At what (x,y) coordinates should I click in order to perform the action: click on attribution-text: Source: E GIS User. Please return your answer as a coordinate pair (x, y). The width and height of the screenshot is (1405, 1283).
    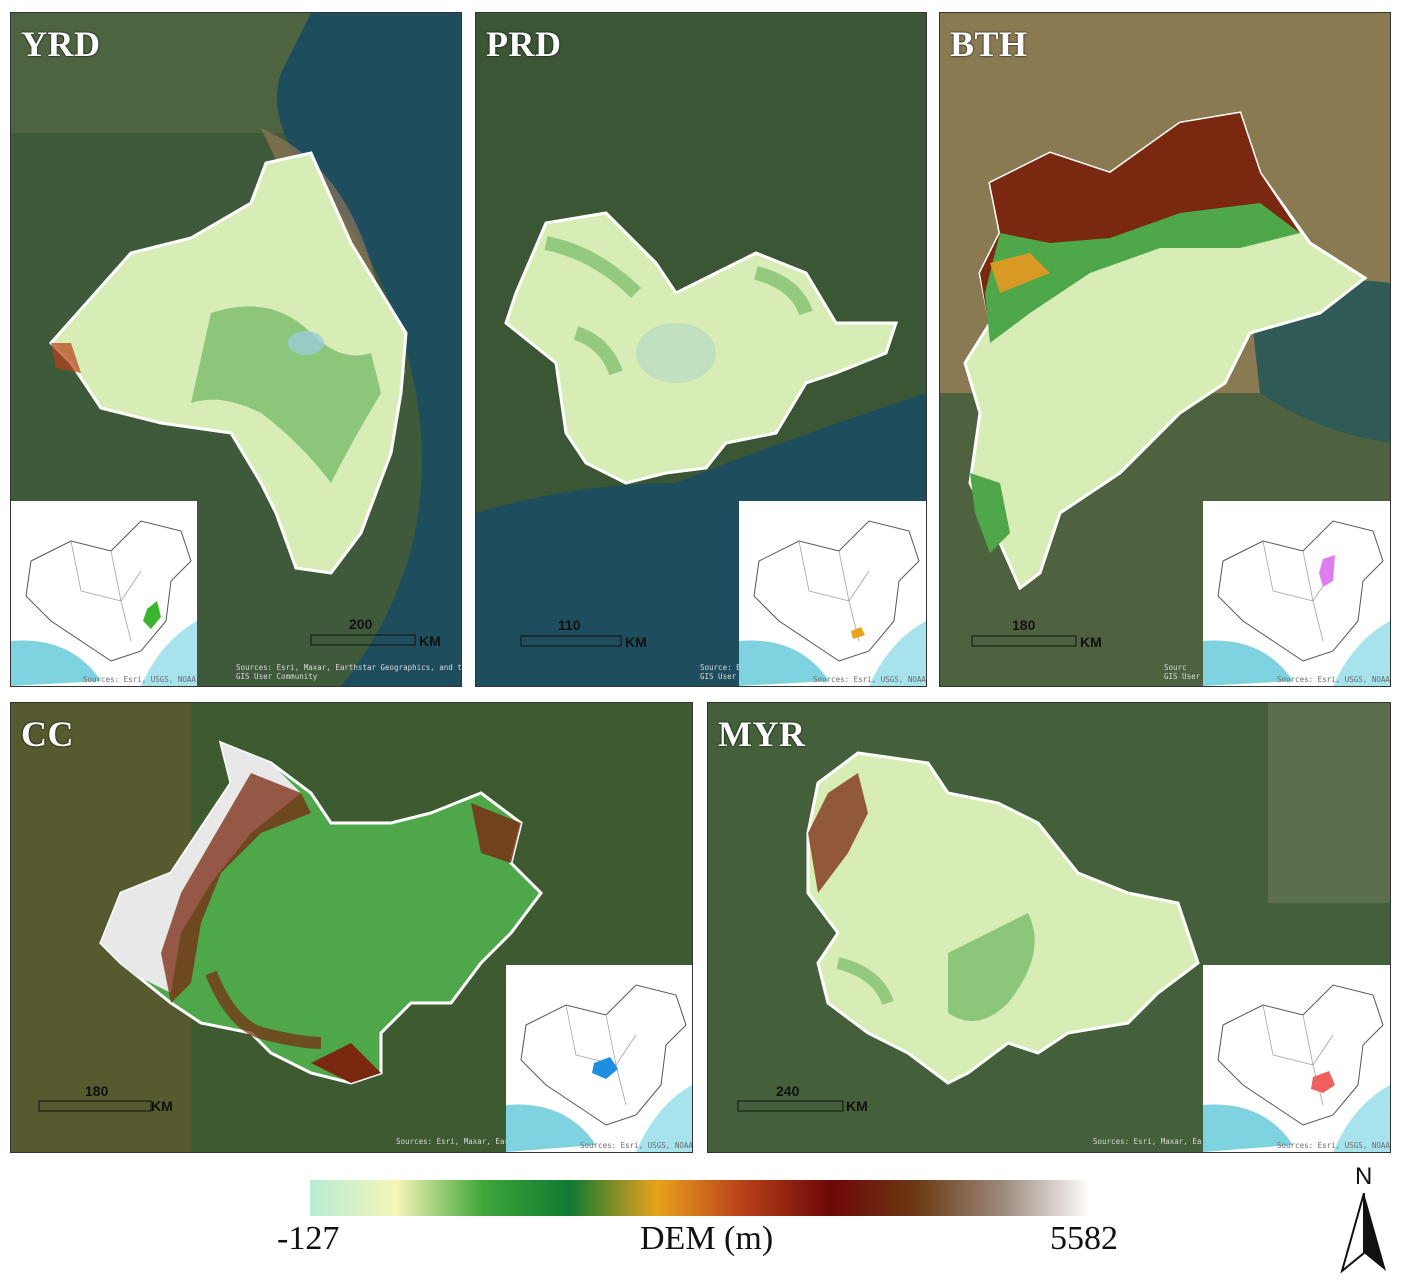
    Looking at the image, I should click on (720, 672).